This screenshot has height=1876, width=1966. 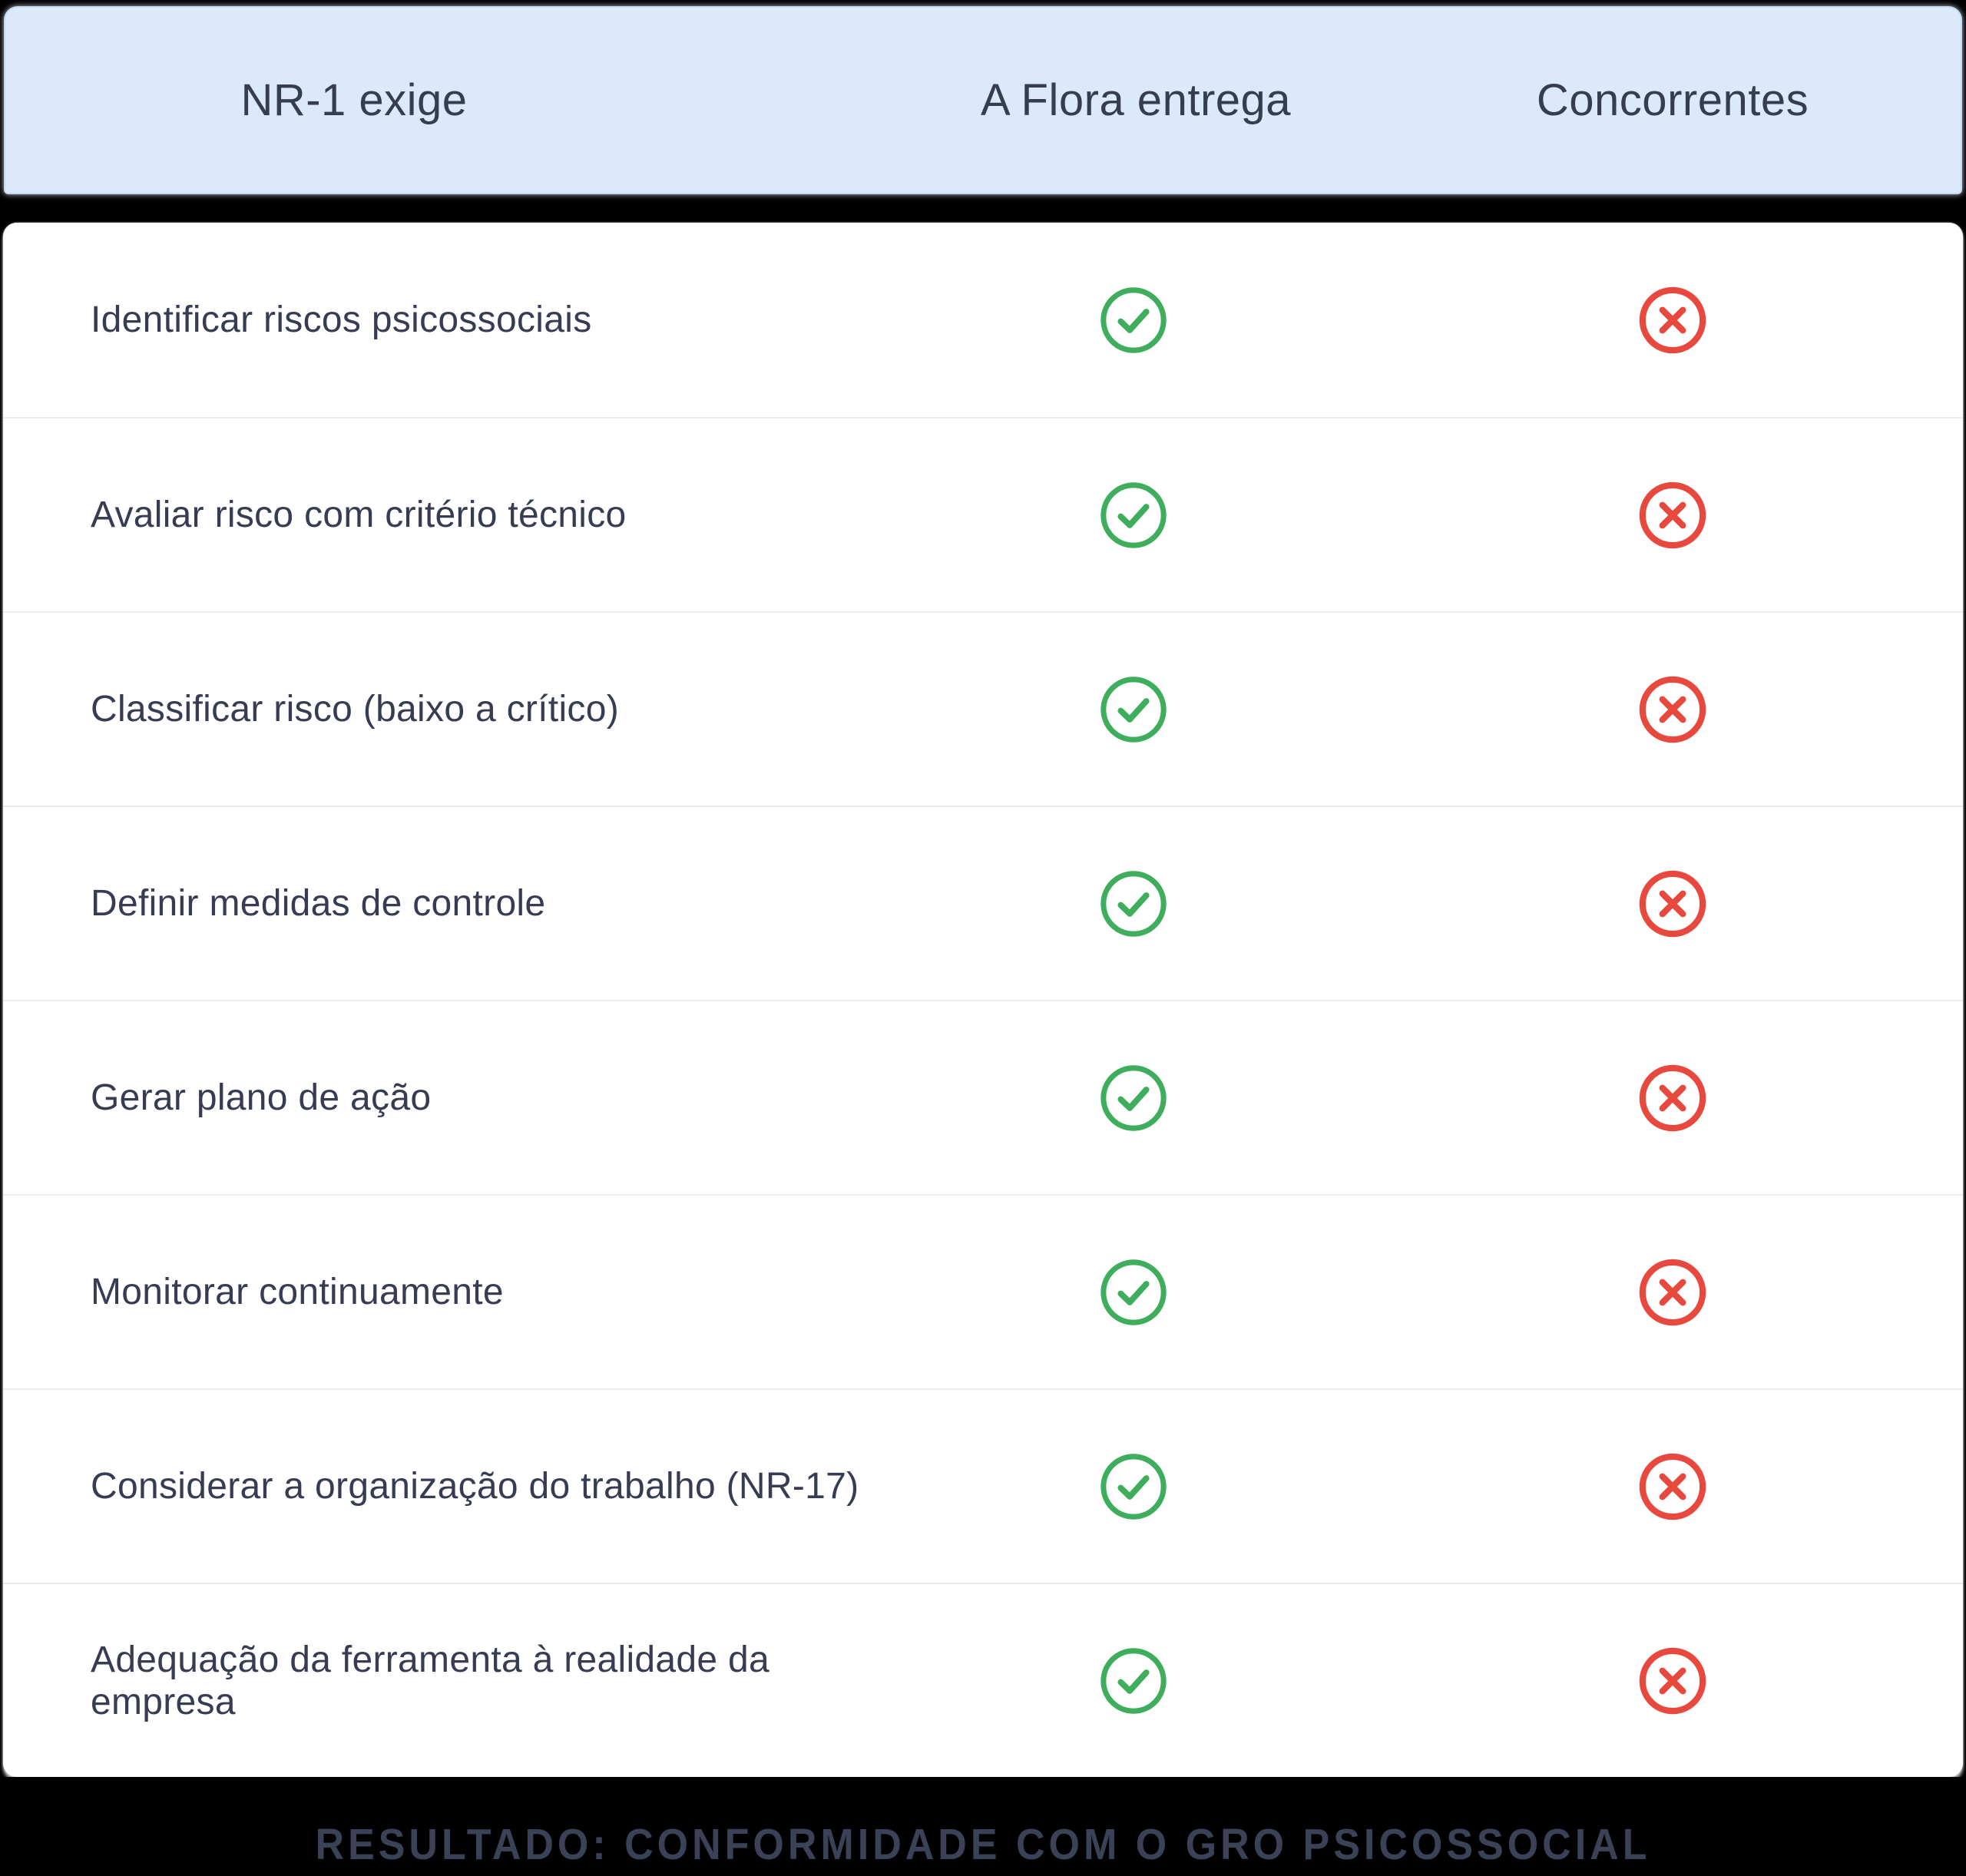 What do you see at coordinates (341, 319) in the screenshot?
I see `row-label: Identificar riscos psicossociais` at bounding box center [341, 319].